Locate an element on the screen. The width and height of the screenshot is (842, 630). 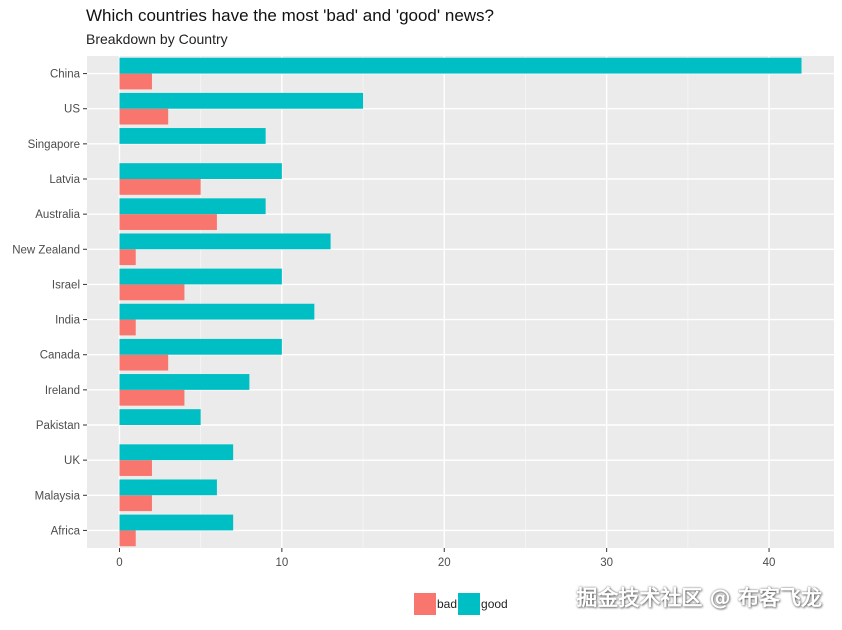
legend-label-good: good is located at coordinates (494, 604).